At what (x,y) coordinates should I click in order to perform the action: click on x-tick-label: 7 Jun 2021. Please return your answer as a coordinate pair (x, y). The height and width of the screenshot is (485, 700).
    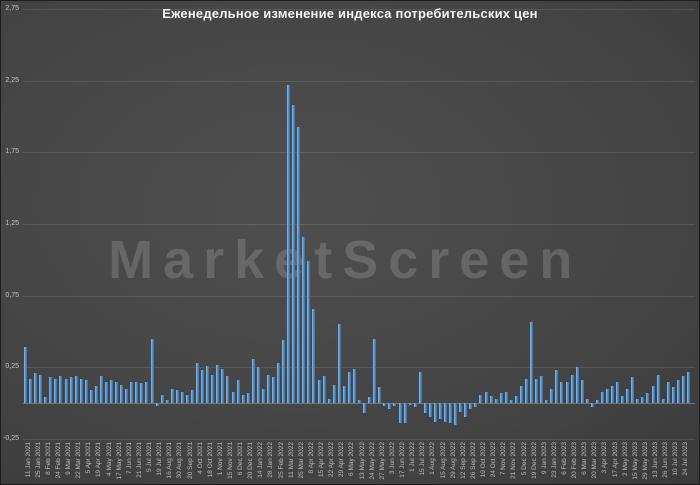
    Looking at the image, I should click on (129, 458).